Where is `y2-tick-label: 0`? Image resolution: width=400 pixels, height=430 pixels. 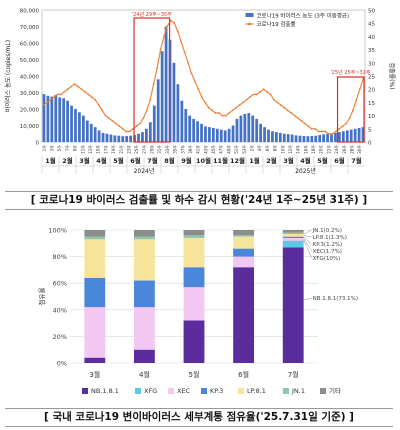
y2-tick-label: 0 is located at coordinates (370, 144).